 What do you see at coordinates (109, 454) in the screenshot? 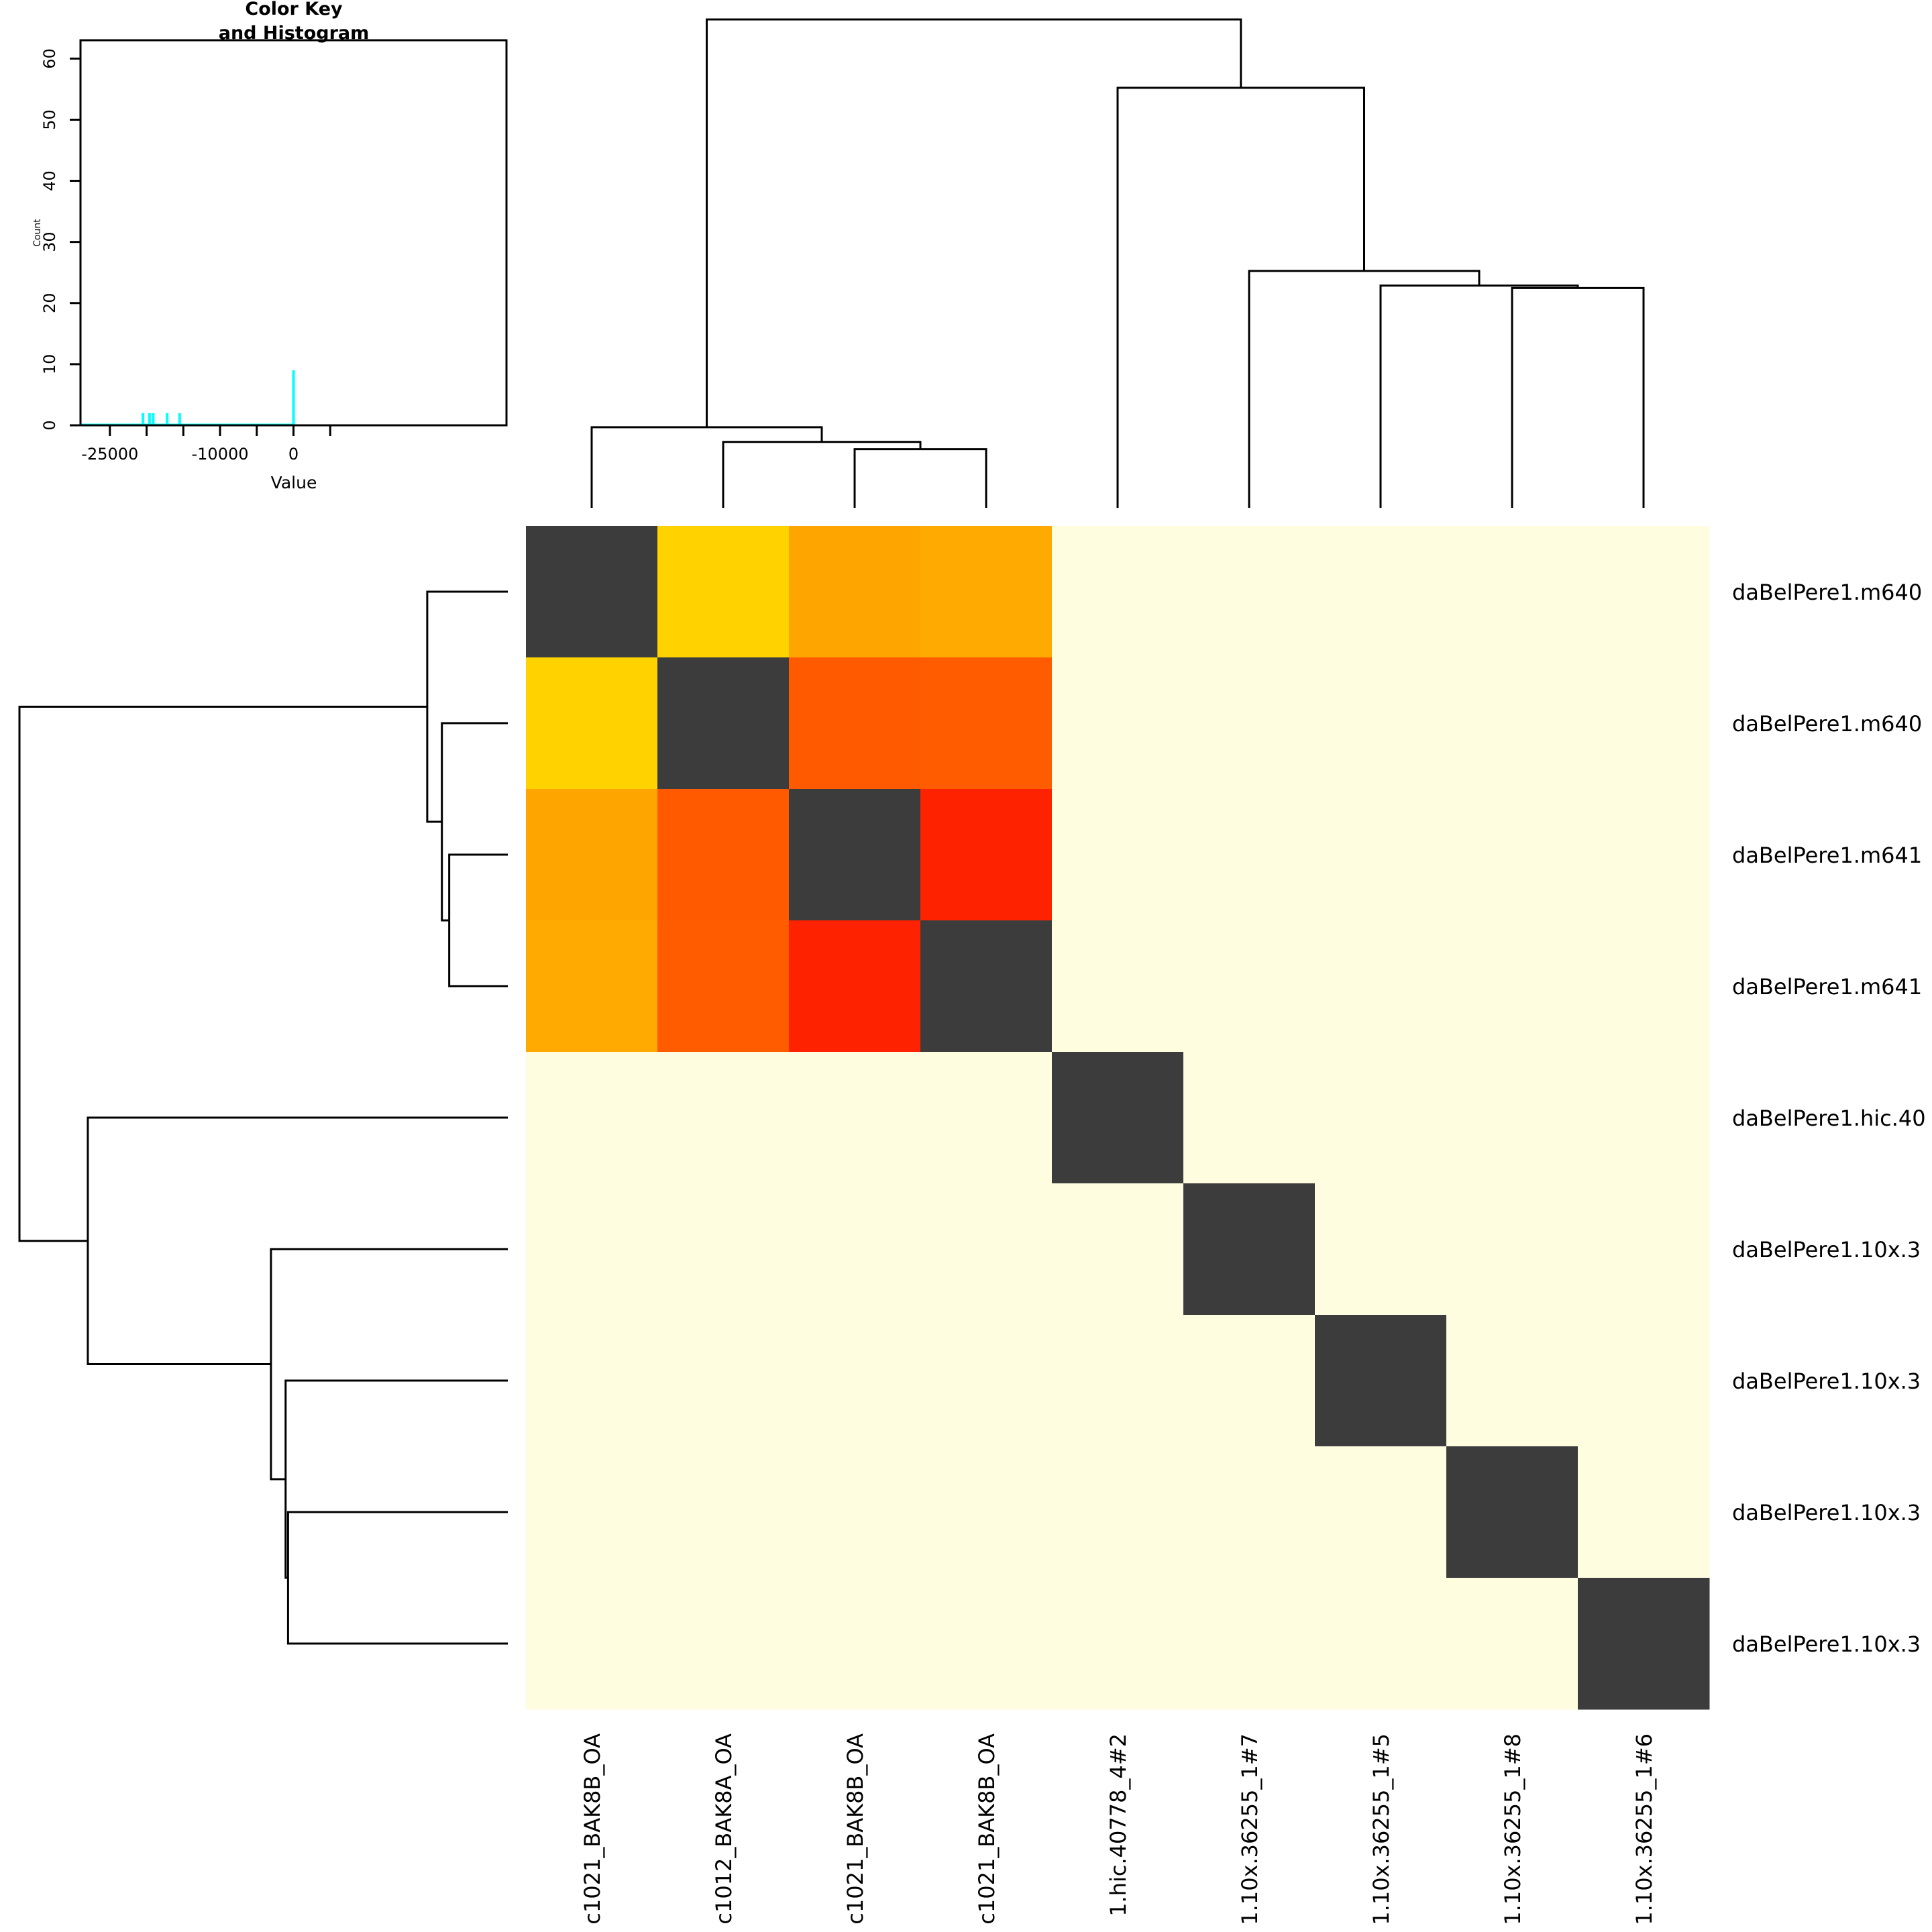
I see `x-tick-label: -25000` at bounding box center [109, 454].